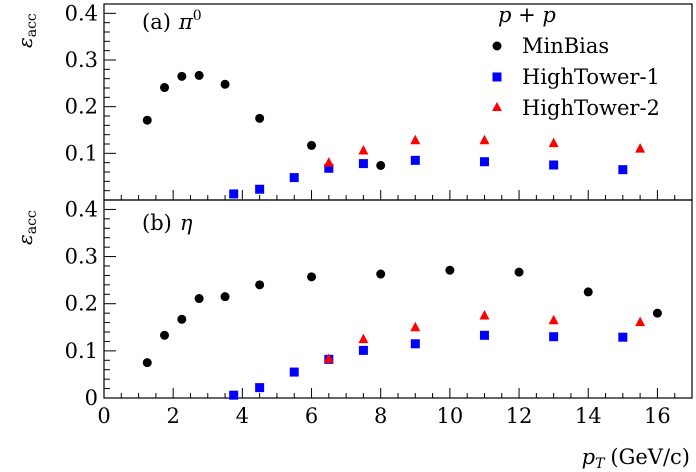  I want to click on x-tick-label: 6, so click(311, 416).